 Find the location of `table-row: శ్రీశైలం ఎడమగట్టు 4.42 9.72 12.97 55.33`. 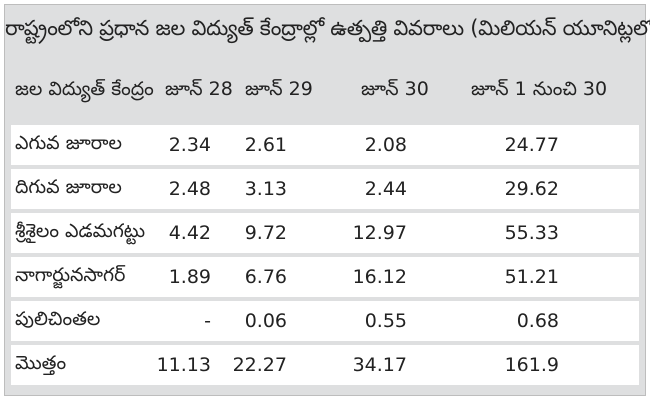

table-row: శ్రీశైలం ఎడమగట్టు 4.42 9.72 12.97 55.33 is located at coordinates (325, 233).